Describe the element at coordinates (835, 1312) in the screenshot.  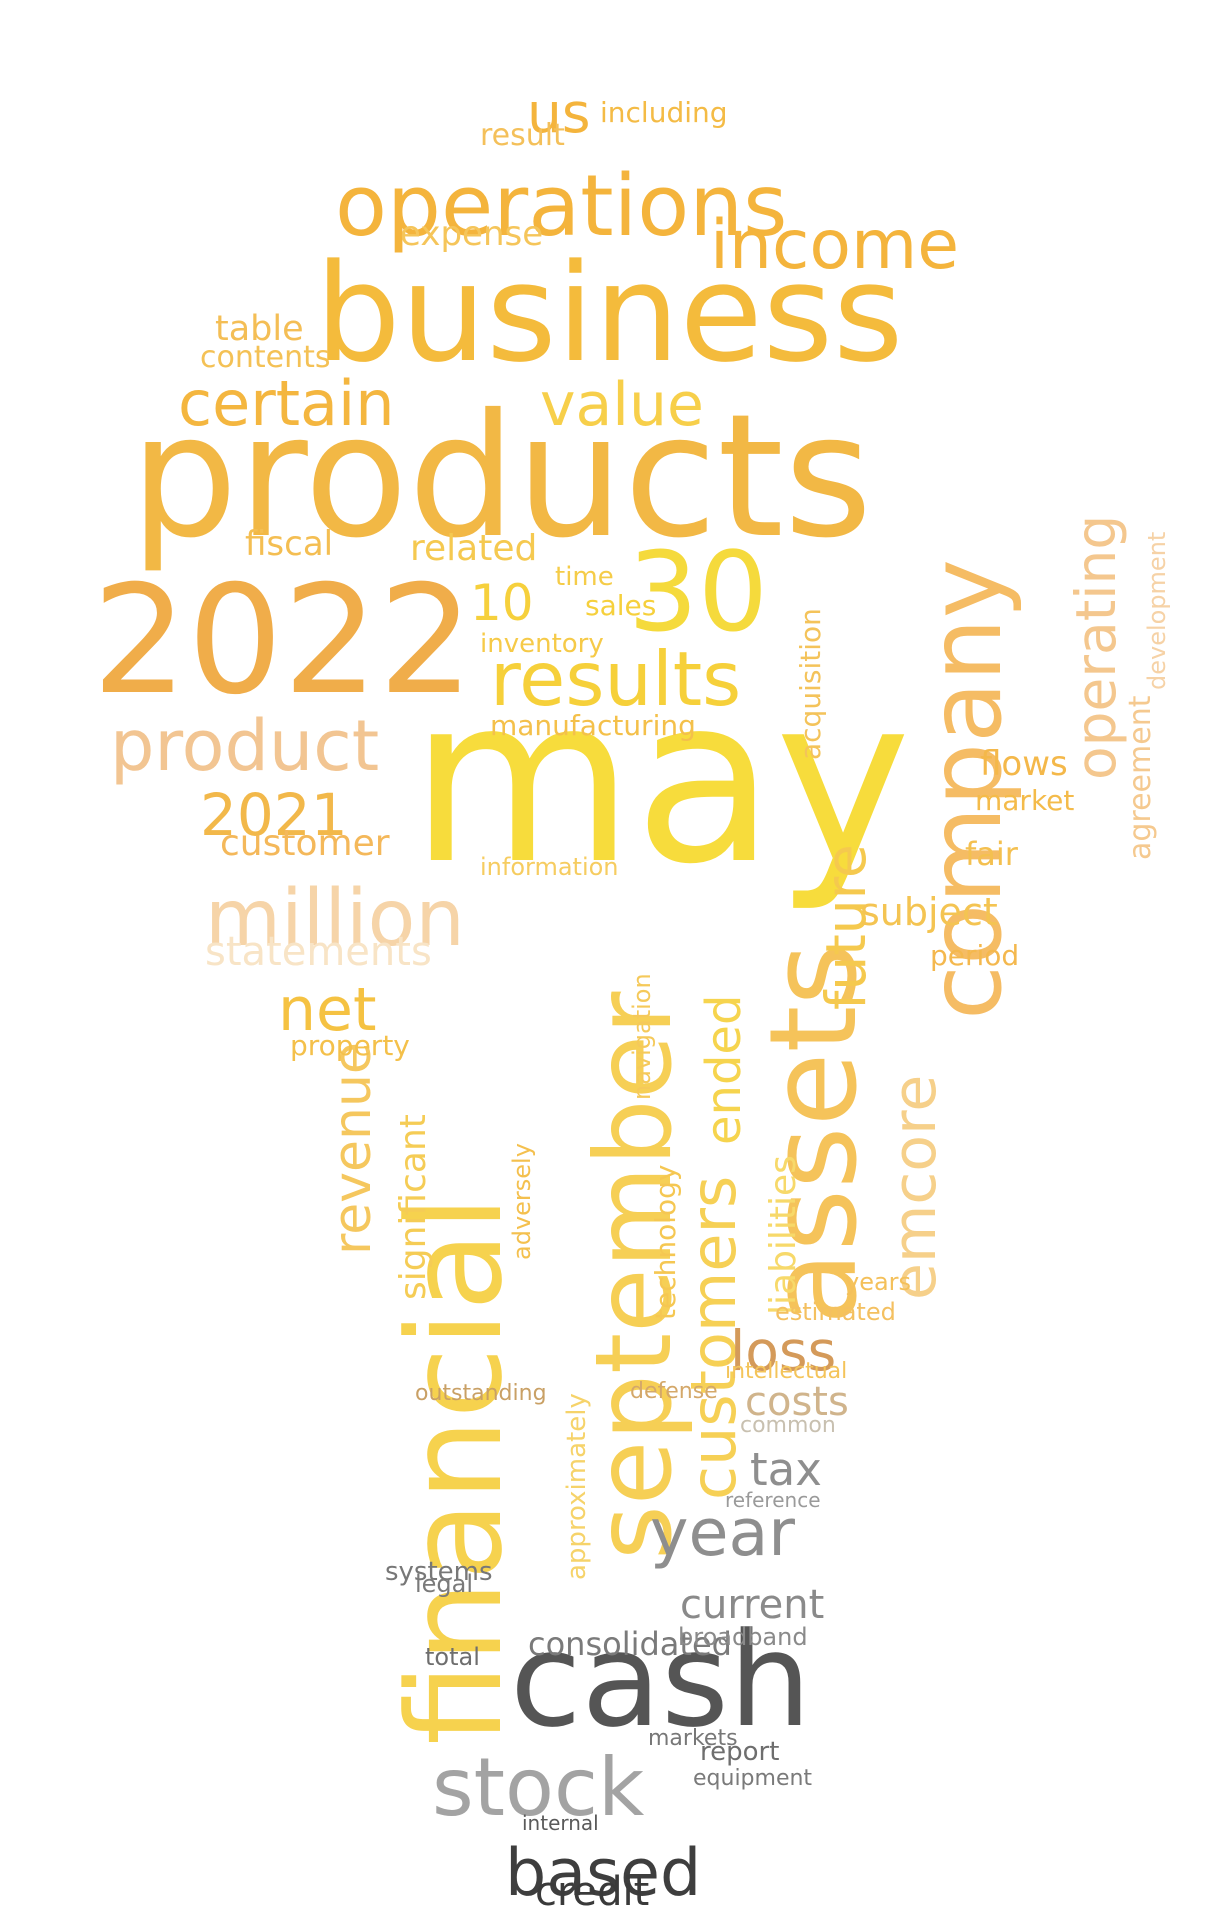
I see `word-estimated: estimated` at that location.